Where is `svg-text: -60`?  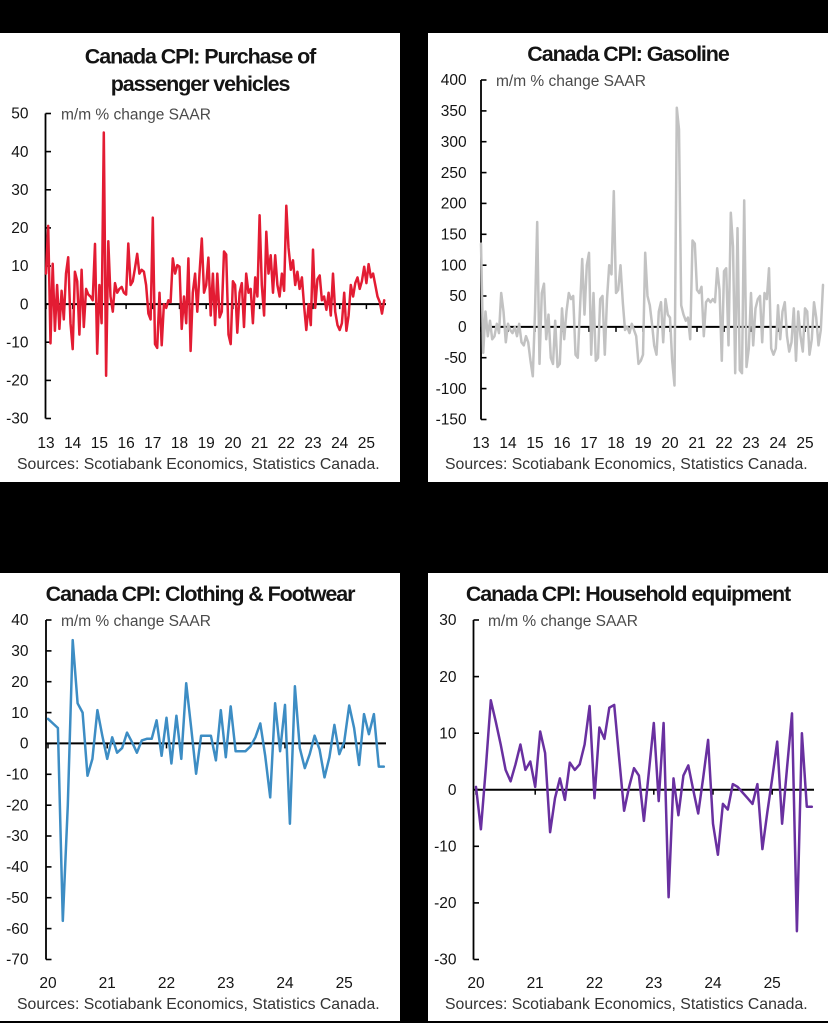 svg-text: -60 is located at coordinates (17, 929).